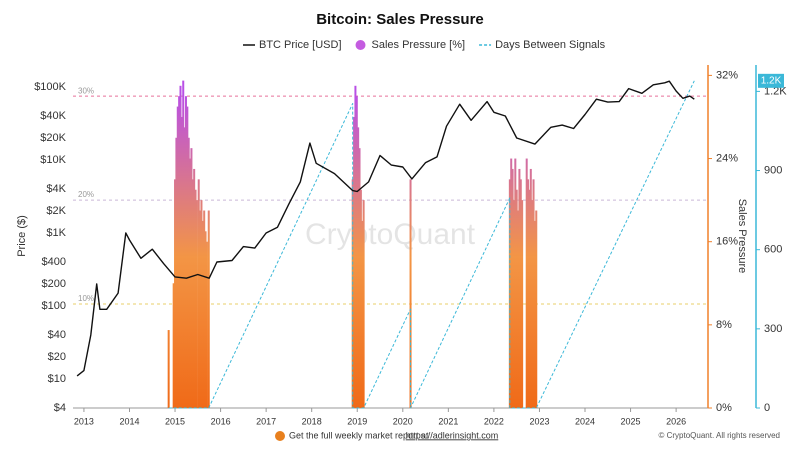 Image resolution: width=800 pixels, height=450 pixels. I want to click on x-tick-label: 2026, so click(676, 421).